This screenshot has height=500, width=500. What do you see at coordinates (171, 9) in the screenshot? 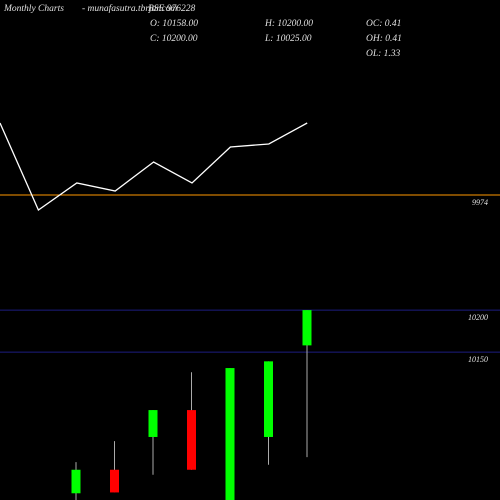
I see `symbol: BSE 976228` at bounding box center [171, 9].